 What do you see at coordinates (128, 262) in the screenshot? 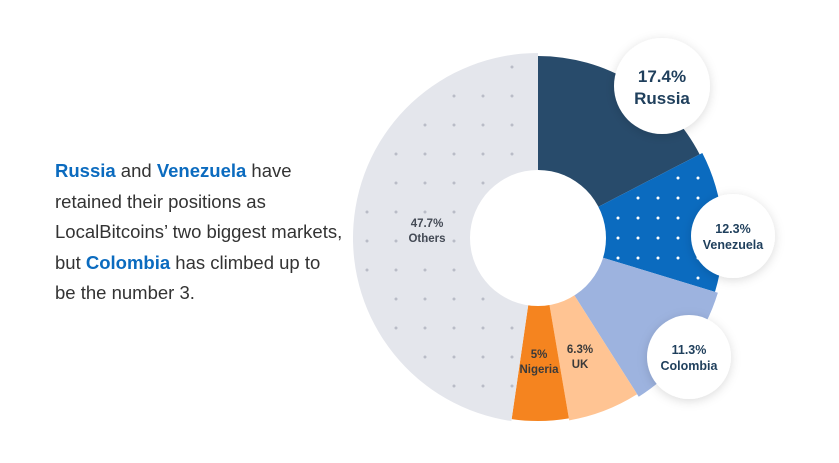
I see `caption-highlight-colombia: Colombia` at bounding box center [128, 262].